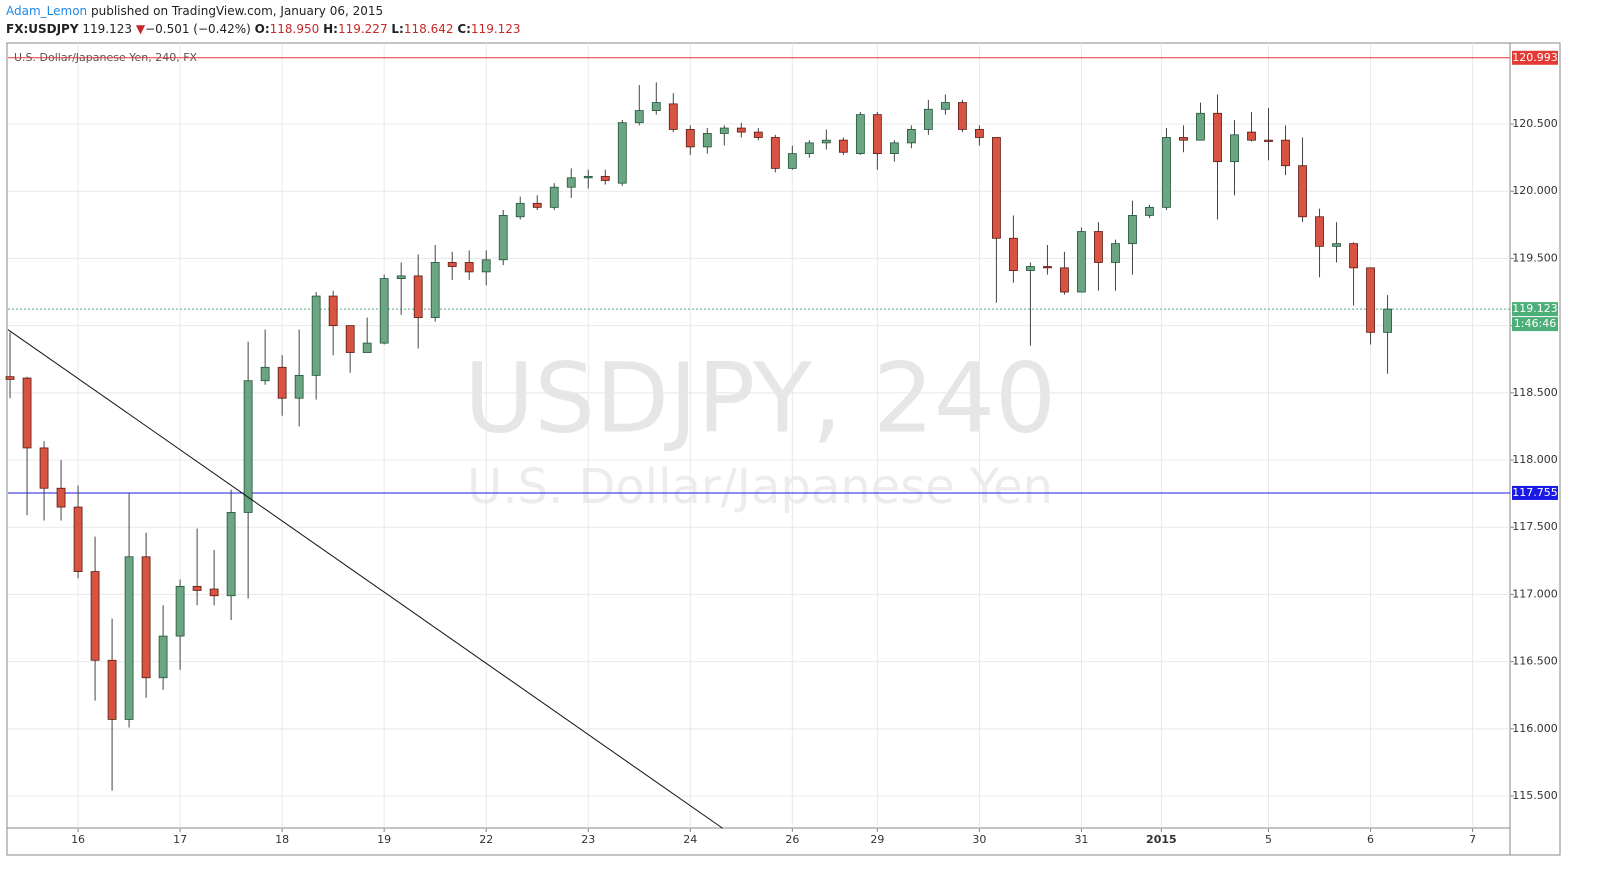  Describe the element at coordinates (690, 839) in the screenshot. I see `x-tick-label: 24` at that location.